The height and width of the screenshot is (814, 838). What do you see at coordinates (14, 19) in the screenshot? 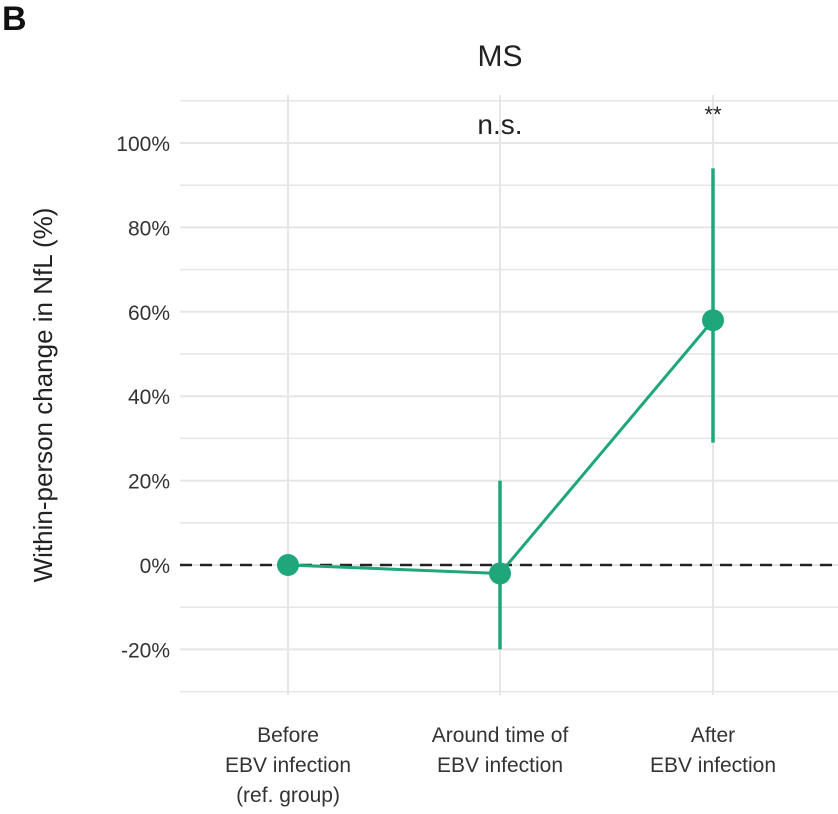
I see `panel-label: B` at bounding box center [14, 19].